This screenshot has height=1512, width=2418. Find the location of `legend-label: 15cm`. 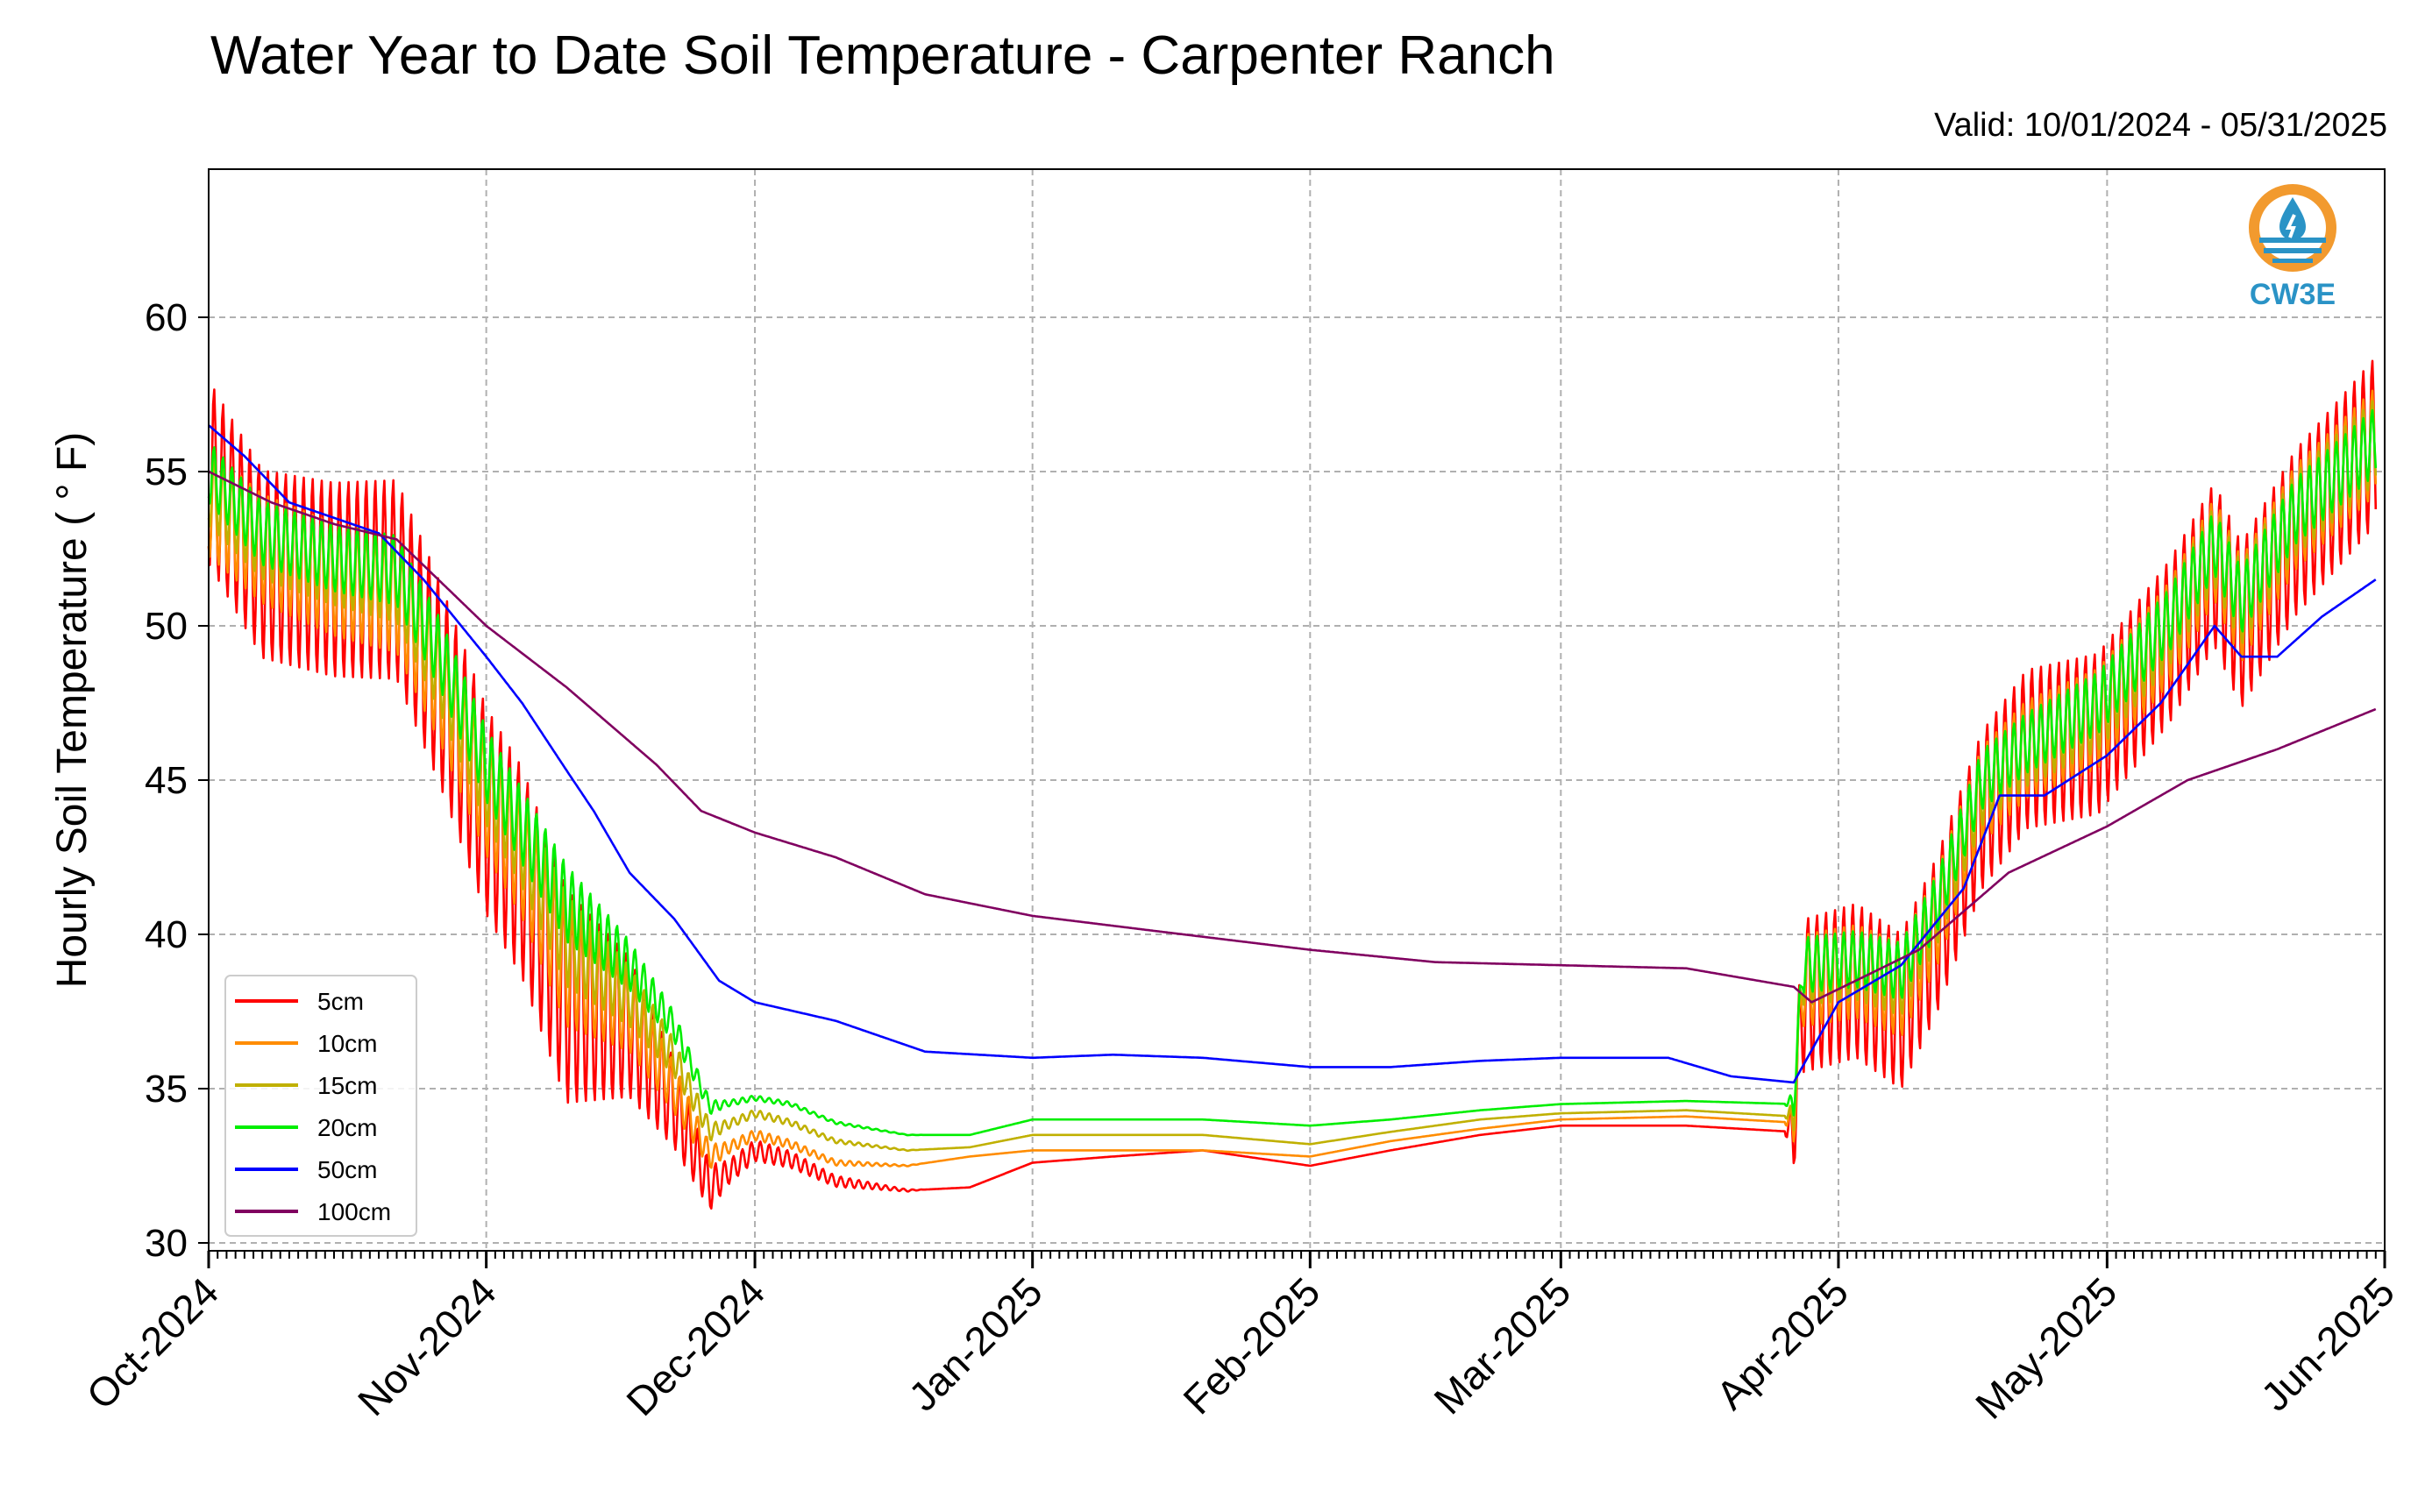

legend-label: 15cm is located at coordinates (347, 1085).